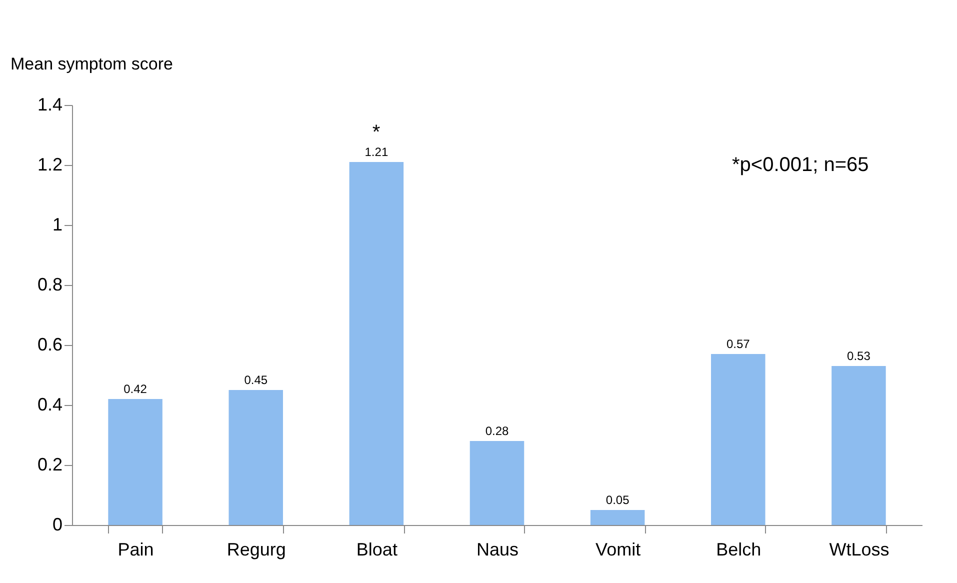 Image resolution: width=957 pixels, height=583 pixels. Describe the element at coordinates (859, 356) in the screenshot. I see `data-label: 0.53` at that location.